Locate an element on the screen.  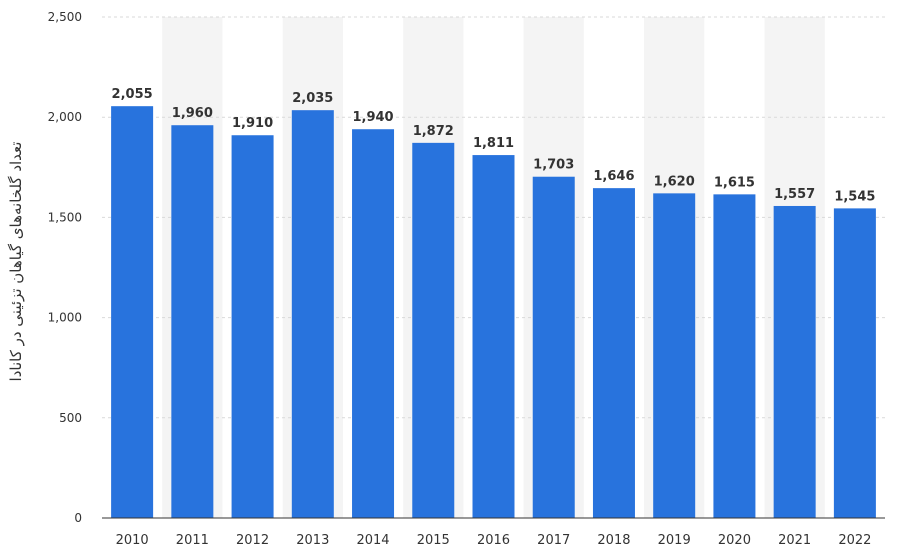
x-tick-label: 2014 is located at coordinates (372, 540).